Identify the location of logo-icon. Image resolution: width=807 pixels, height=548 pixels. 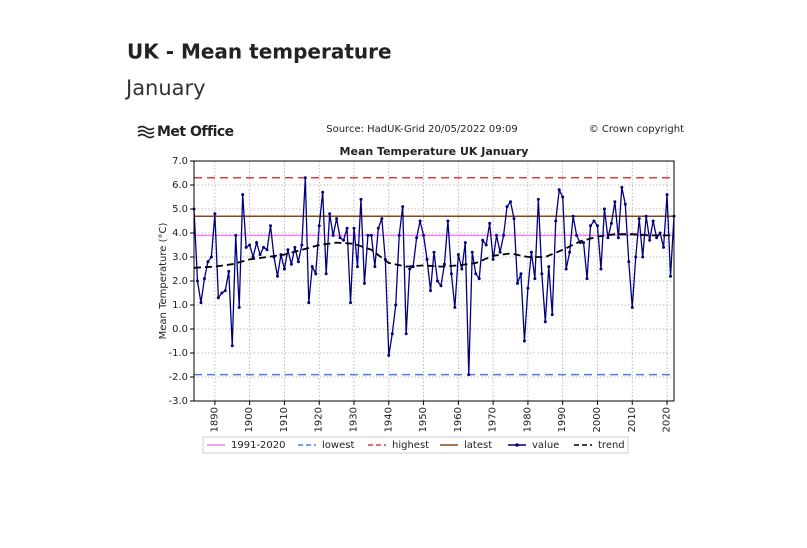
(146, 132).